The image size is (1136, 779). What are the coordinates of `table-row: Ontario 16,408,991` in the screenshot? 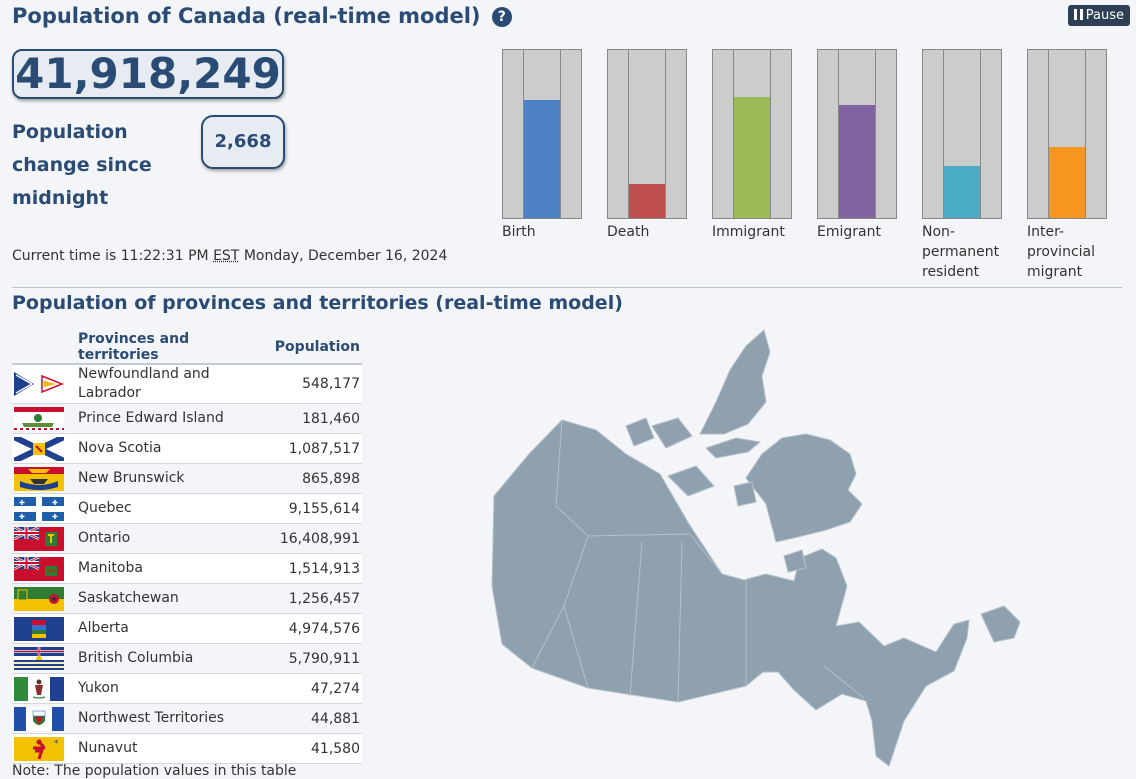 It's located at (187, 538).